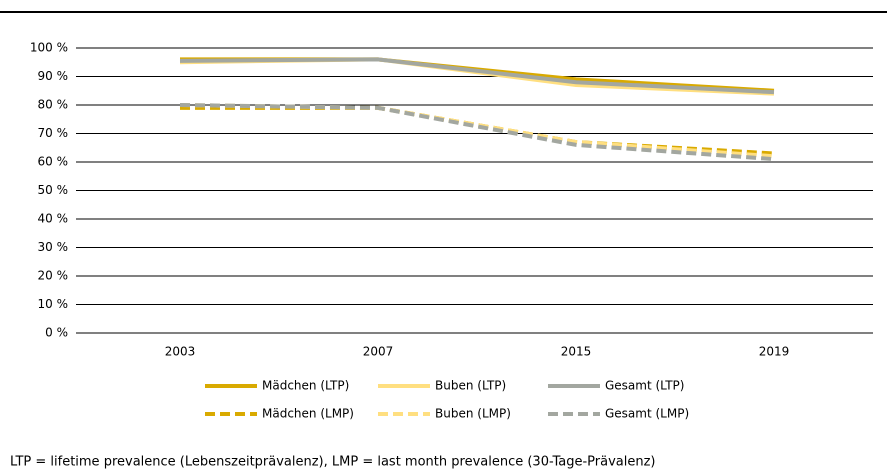 The width and height of the screenshot is (887, 473). Describe the element at coordinates (53, 247) in the screenshot. I see `y-tick-label: 30 %` at that location.